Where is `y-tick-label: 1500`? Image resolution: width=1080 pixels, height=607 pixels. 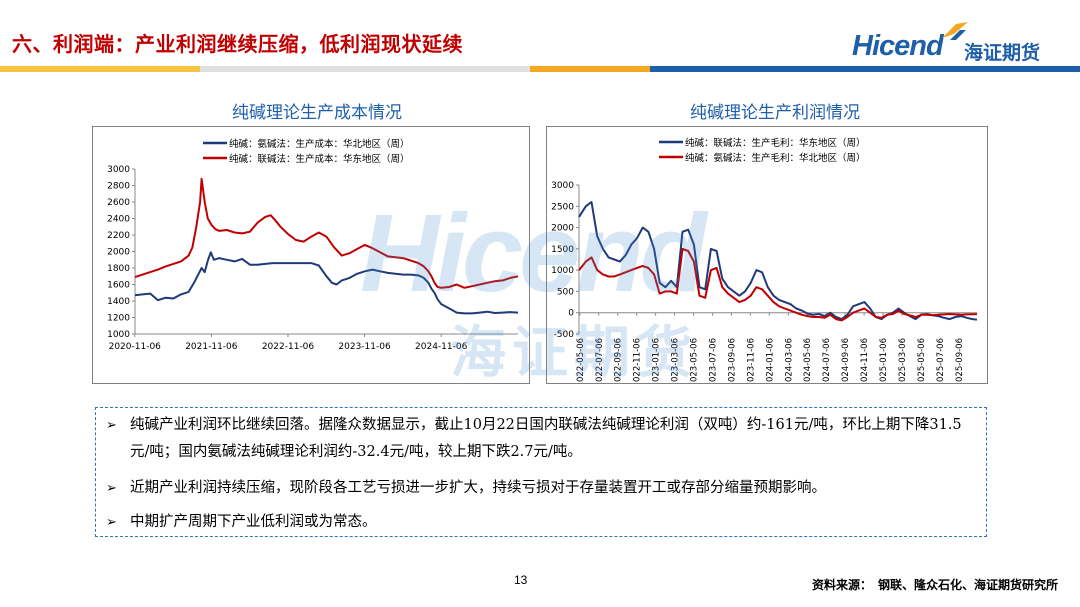
y-tick-label: 1500 is located at coordinates (562, 250).